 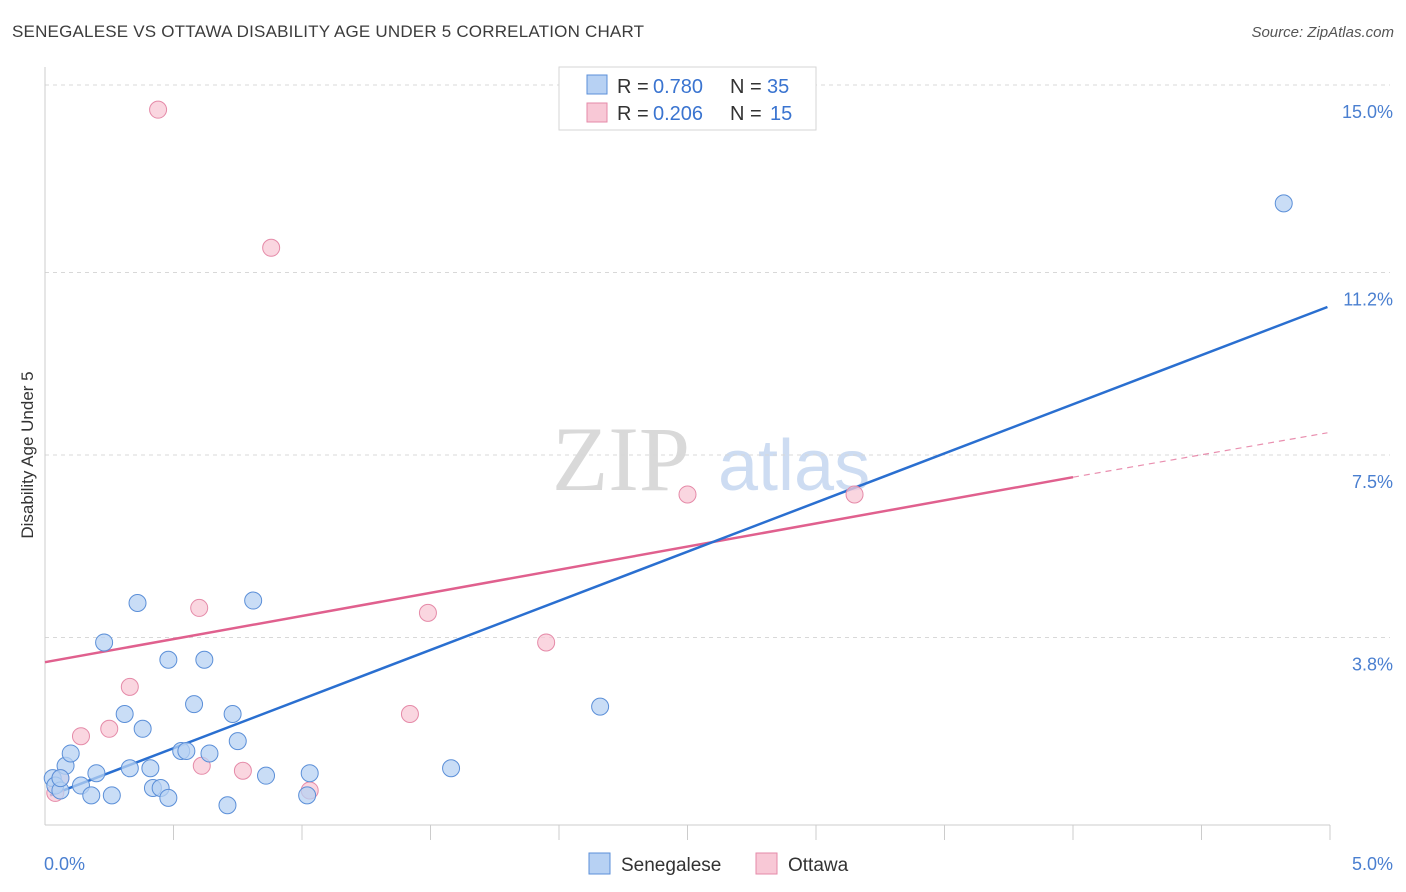 I want to click on source-label: Source: ZipAtlas.com, so click(x=1322, y=32).